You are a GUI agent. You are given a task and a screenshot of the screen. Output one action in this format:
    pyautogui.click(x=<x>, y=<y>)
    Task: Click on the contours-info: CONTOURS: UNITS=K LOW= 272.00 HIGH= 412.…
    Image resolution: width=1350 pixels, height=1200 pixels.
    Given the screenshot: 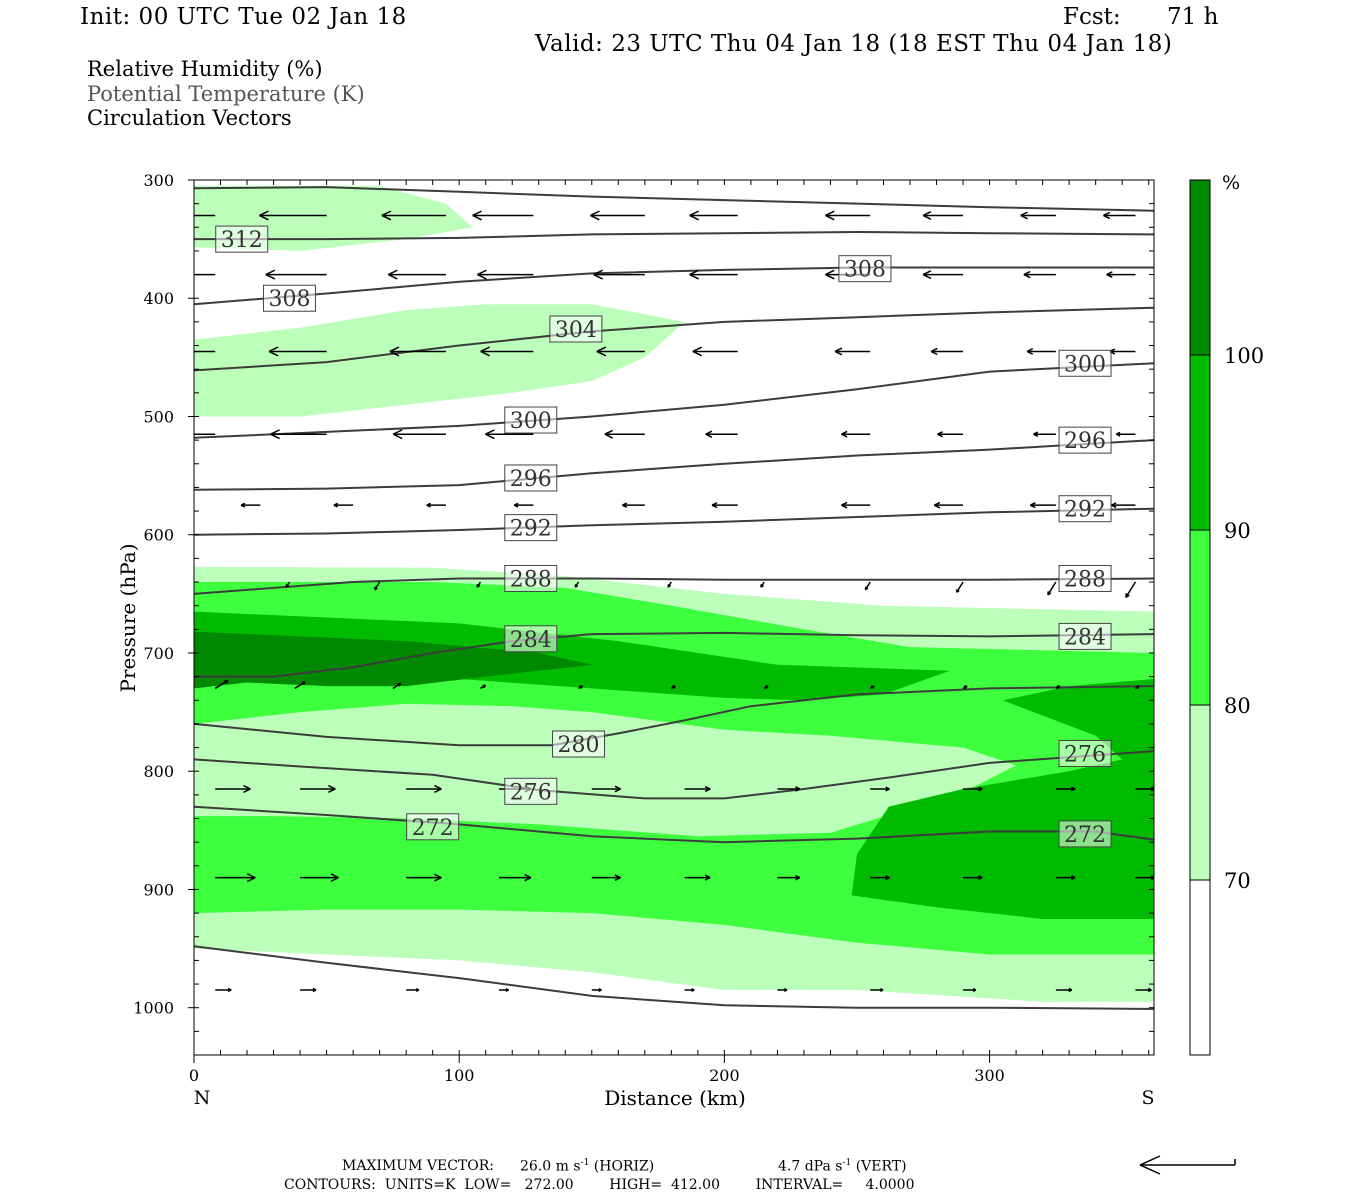 What is the action you would take?
    pyautogui.click(x=599, y=1185)
    